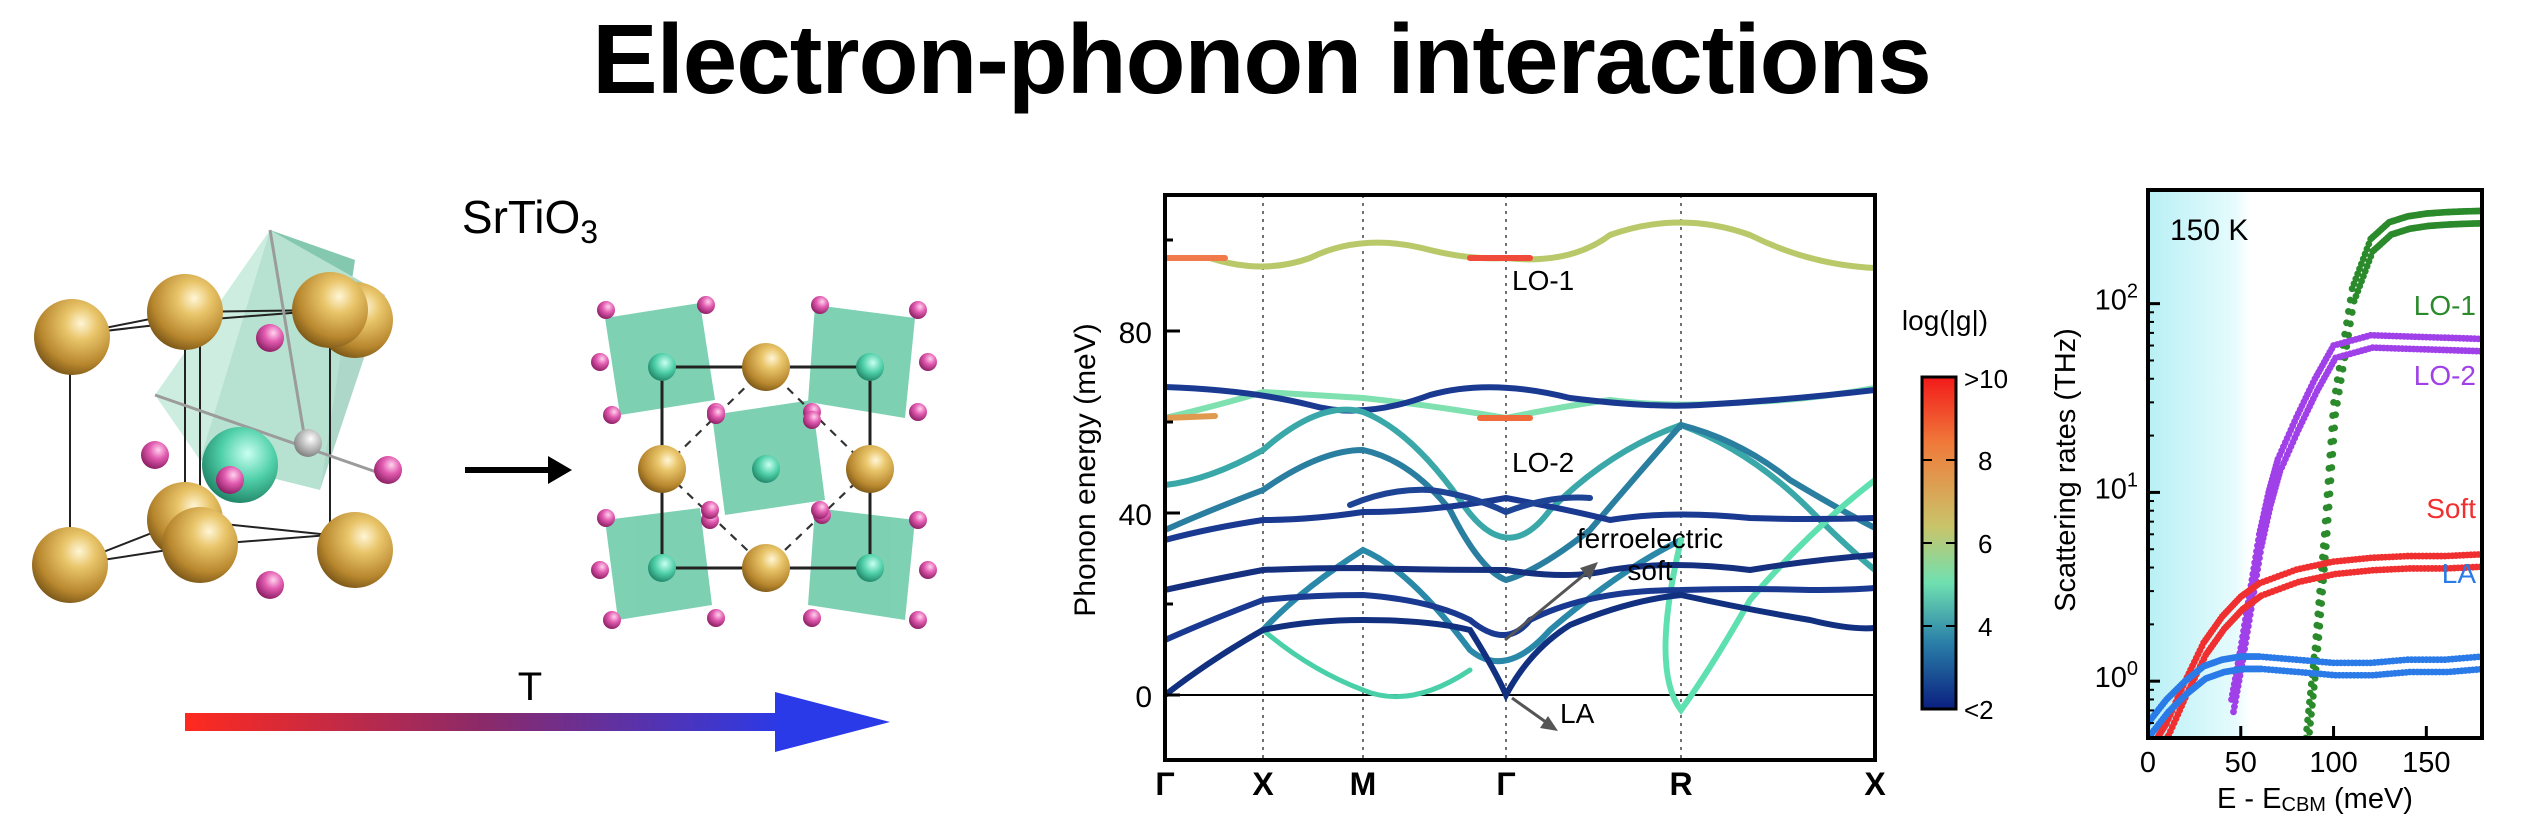  Describe the element at coordinates (2116, 487) in the screenshot. I see `y-tick-label: 10¹` at that location.